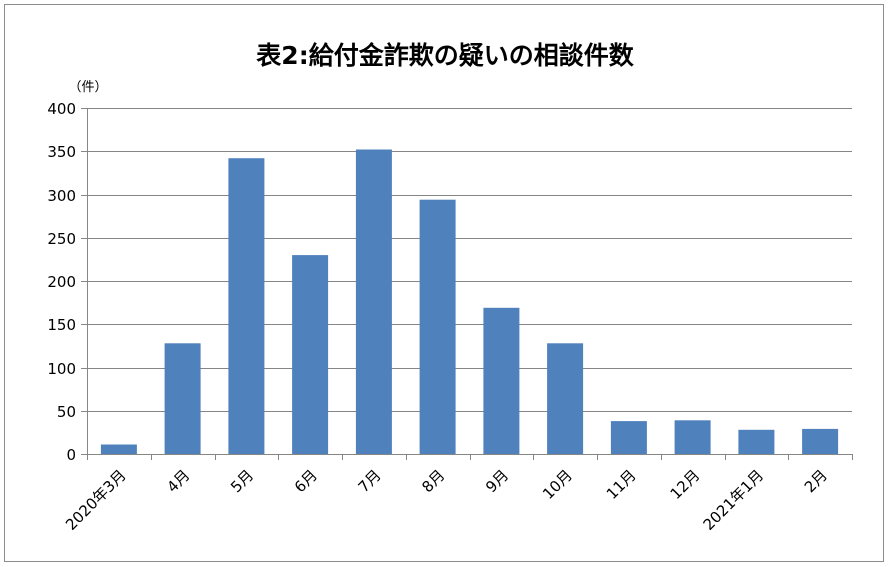  Describe the element at coordinates (557, 484) in the screenshot. I see `x-tick-label: 10月` at that location.